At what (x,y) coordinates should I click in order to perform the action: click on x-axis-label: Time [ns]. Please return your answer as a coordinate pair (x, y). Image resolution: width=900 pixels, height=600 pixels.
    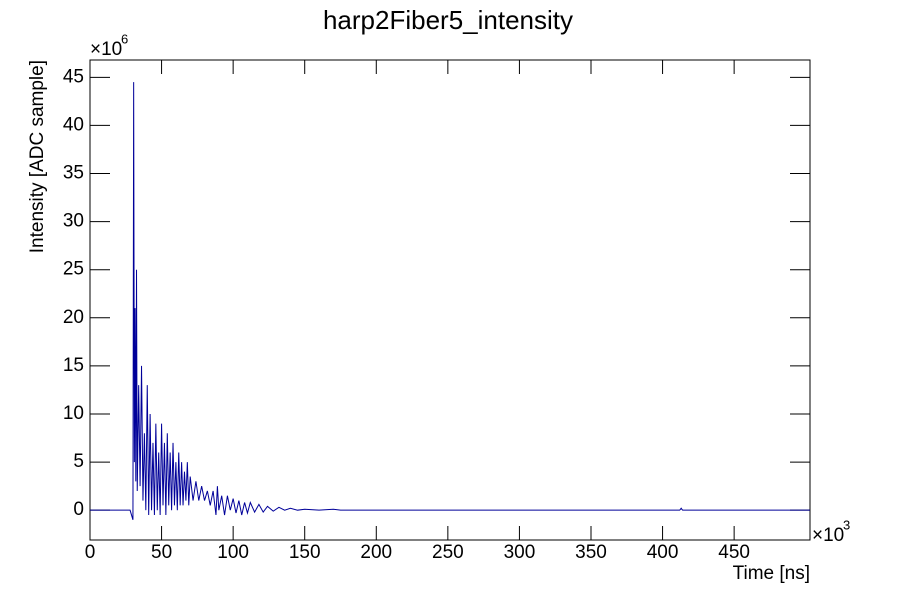
    Looking at the image, I should click on (771, 573).